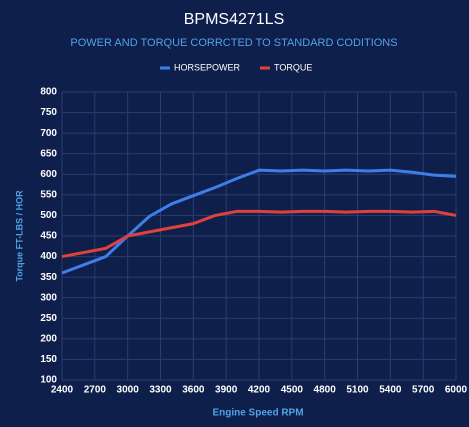  What do you see at coordinates (48, 153) in the screenshot?
I see `y-tick-label: 650` at bounding box center [48, 153].